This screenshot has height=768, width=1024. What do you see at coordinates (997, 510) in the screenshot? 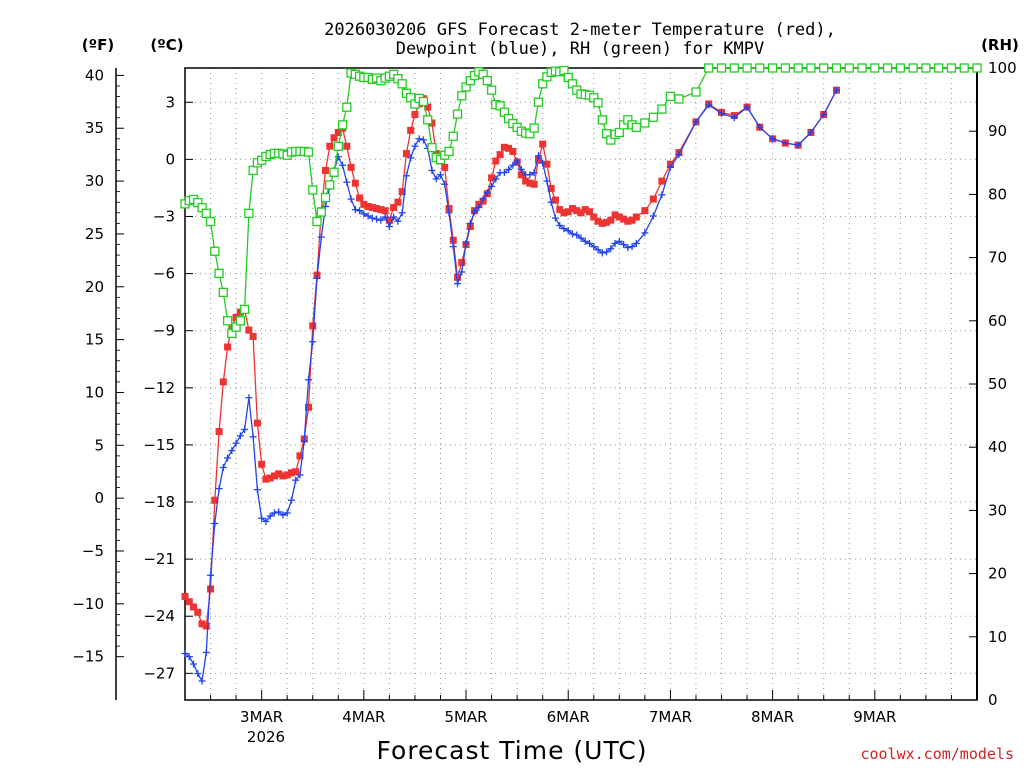
I see `rh-tick-label: 30` at bounding box center [997, 510].